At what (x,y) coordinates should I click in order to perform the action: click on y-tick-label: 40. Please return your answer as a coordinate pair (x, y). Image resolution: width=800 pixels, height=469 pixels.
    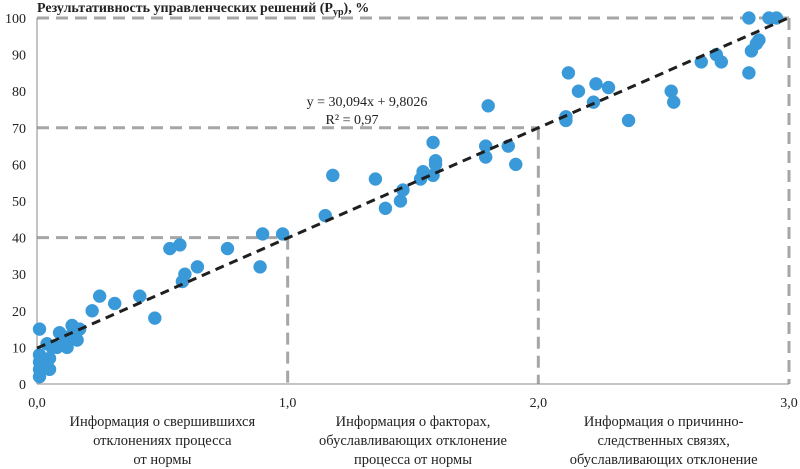
    Looking at the image, I should click on (19, 239).